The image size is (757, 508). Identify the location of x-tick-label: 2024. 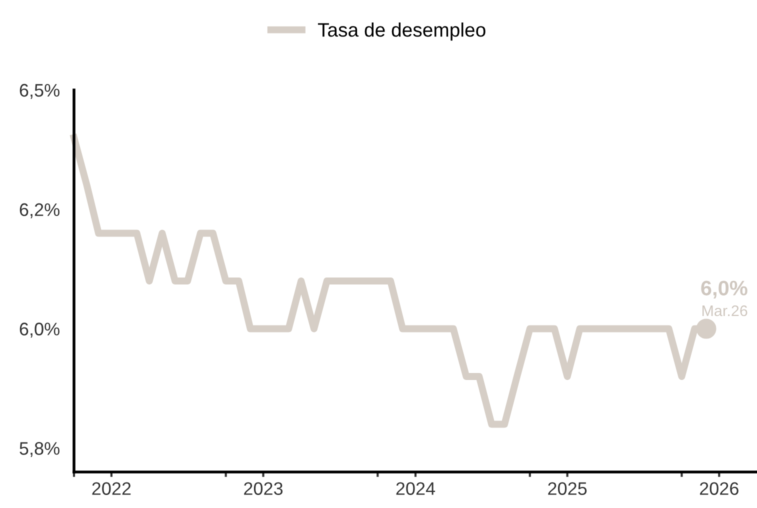
(416, 488).